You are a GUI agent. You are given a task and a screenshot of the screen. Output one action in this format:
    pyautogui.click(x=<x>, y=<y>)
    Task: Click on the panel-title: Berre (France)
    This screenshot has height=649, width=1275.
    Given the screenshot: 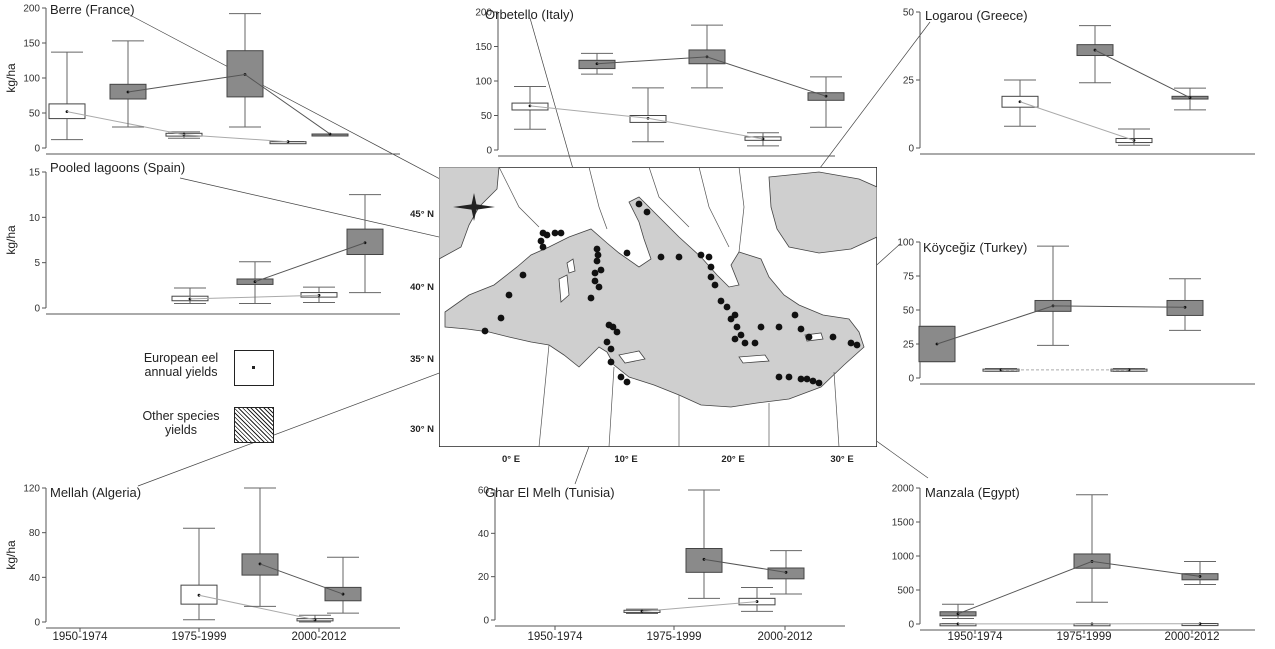 What is the action you would take?
    pyautogui.click(x=92, y=9)
    